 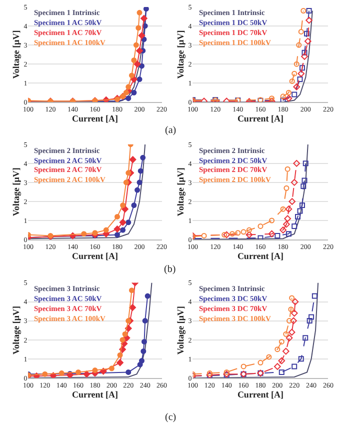 I want to click on text: (b), so click(x=170, y=269).